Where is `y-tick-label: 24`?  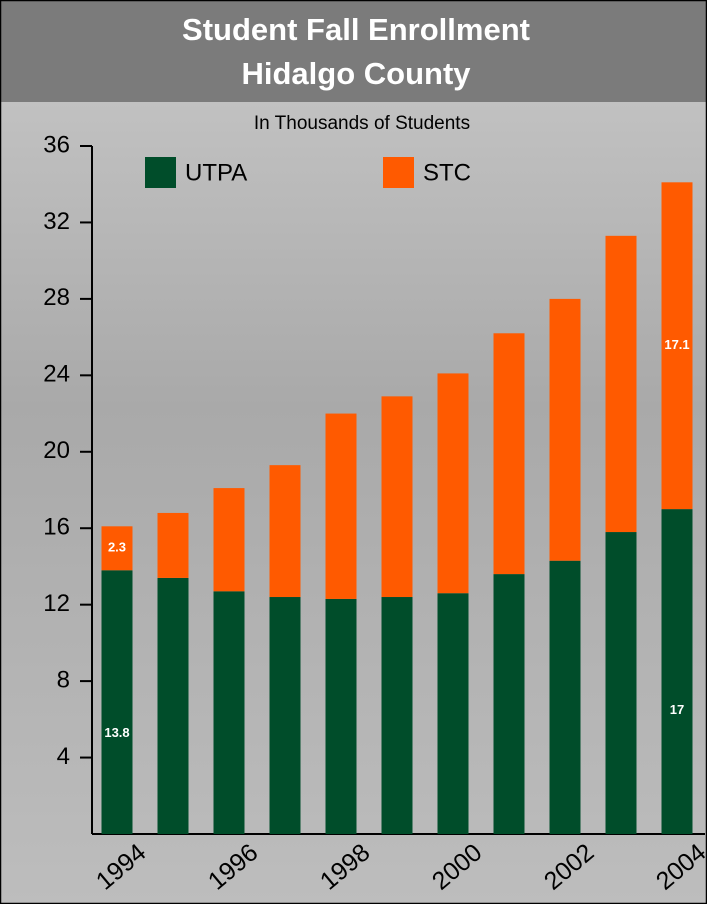
y-tick-label: 24 is located at coordinates (56, 374).